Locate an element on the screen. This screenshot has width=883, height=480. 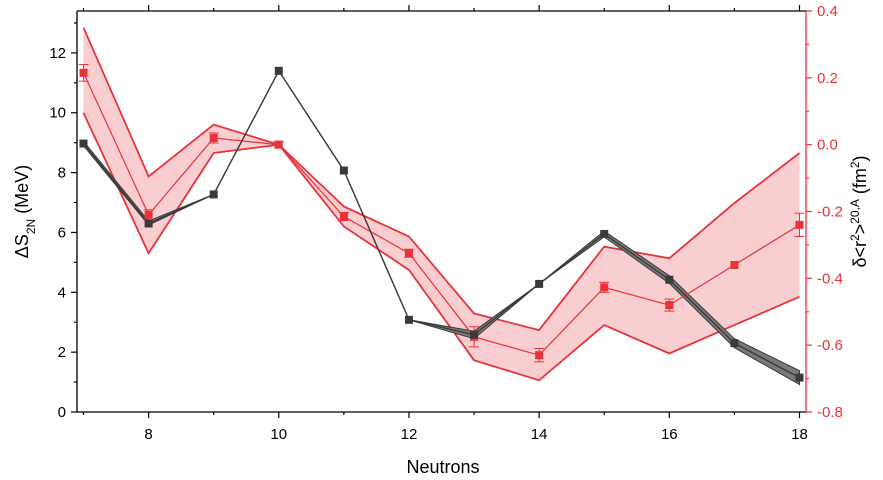
y-left-tick-label: 6 is located at coordinates (62, 232).